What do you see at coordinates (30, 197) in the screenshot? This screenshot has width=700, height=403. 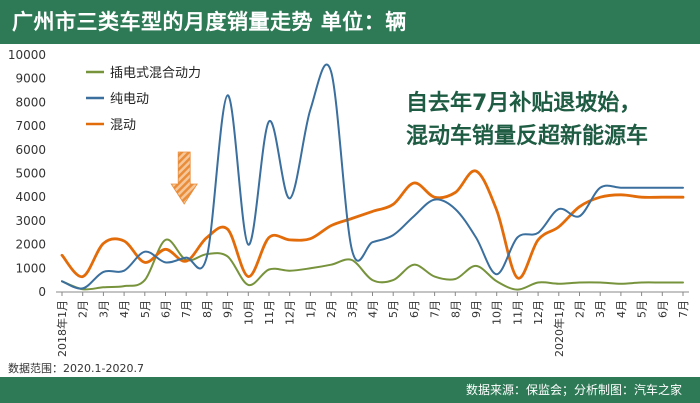 I see `y-tick-label: 4000` at bounding box center [30, 197].